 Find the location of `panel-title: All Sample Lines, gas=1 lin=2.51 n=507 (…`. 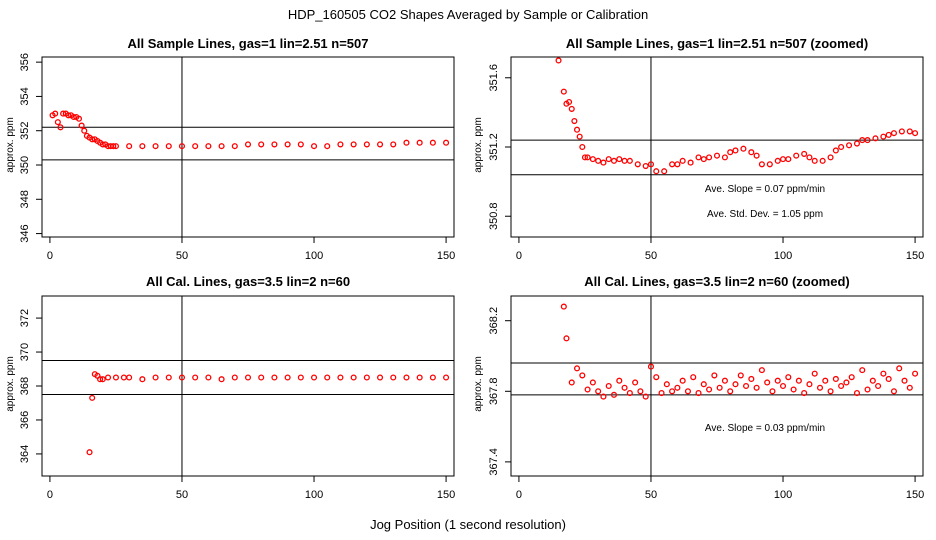

panel-title: All Sample Lines, gas=1 lin=2.51 n=507 (… is located at coordinates (717, 43).